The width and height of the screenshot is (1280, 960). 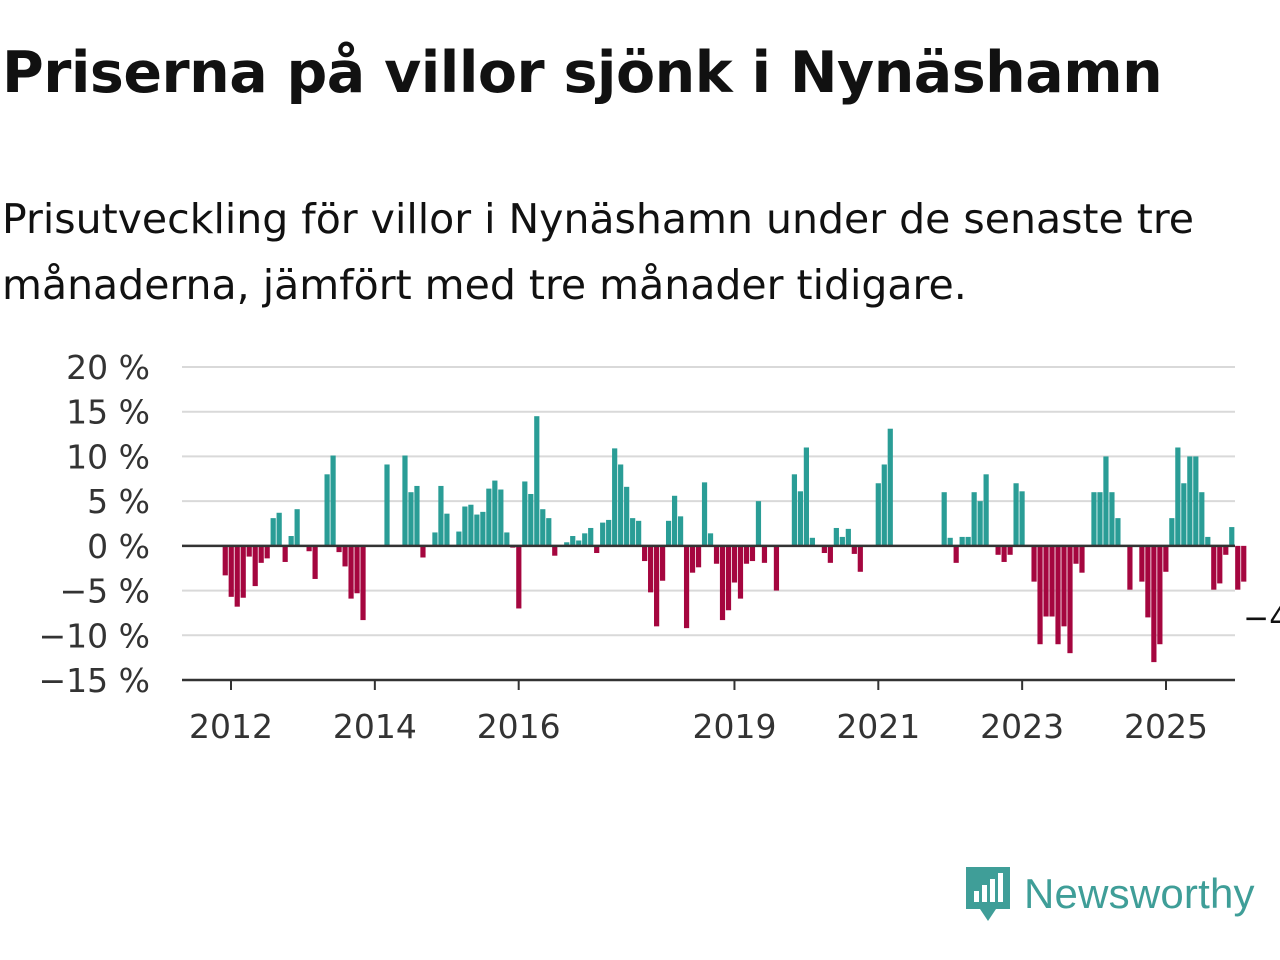 I want to click on y-tick-label: 10 %, so click(x=108, y=456).